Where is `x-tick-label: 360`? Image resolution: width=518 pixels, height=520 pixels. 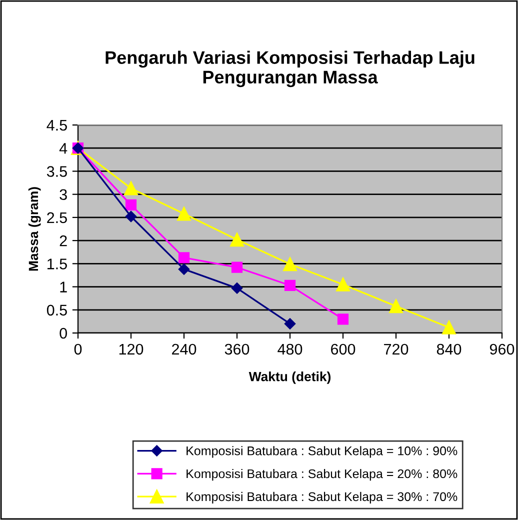 x-tick-label: 360 is located at coordinates (237, 349).